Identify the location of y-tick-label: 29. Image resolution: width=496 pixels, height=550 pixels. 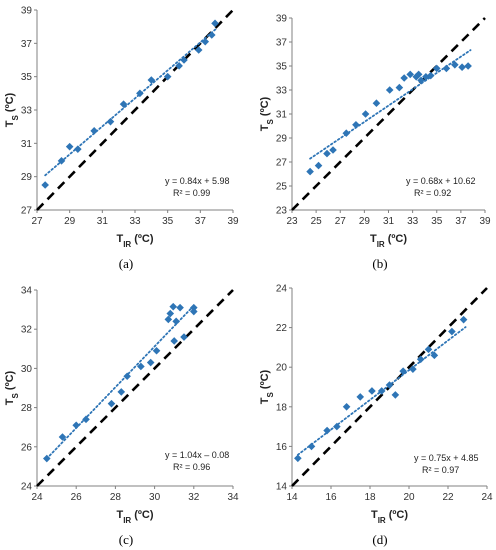
(282, 139).